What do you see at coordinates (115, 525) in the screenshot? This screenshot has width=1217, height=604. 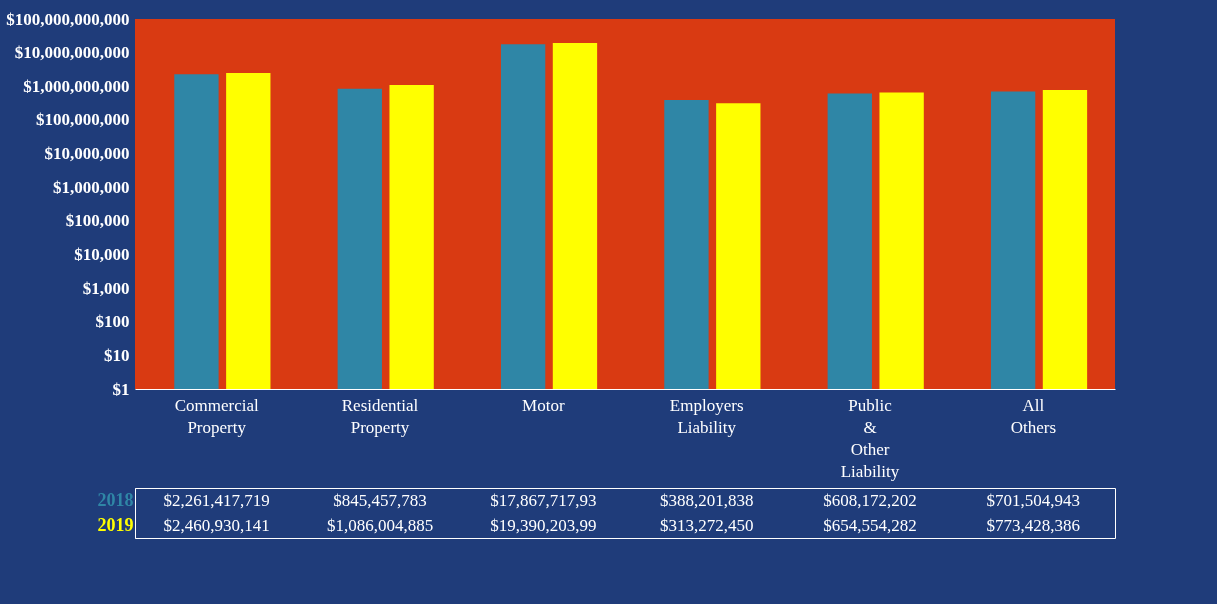 I see `text: 2019` at bounding box center [115, 525].